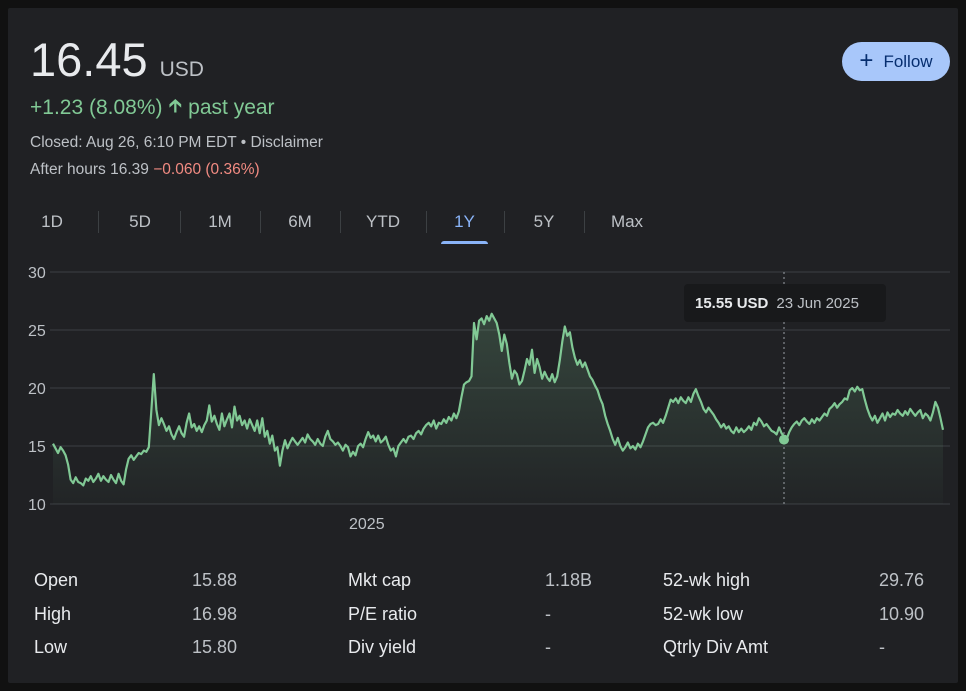 This screenshot has width=966, height=691. What do you see at coordinates (181, 69) in the screenshot?
I see `currency-label: USD` at bounding box center [181, 69].